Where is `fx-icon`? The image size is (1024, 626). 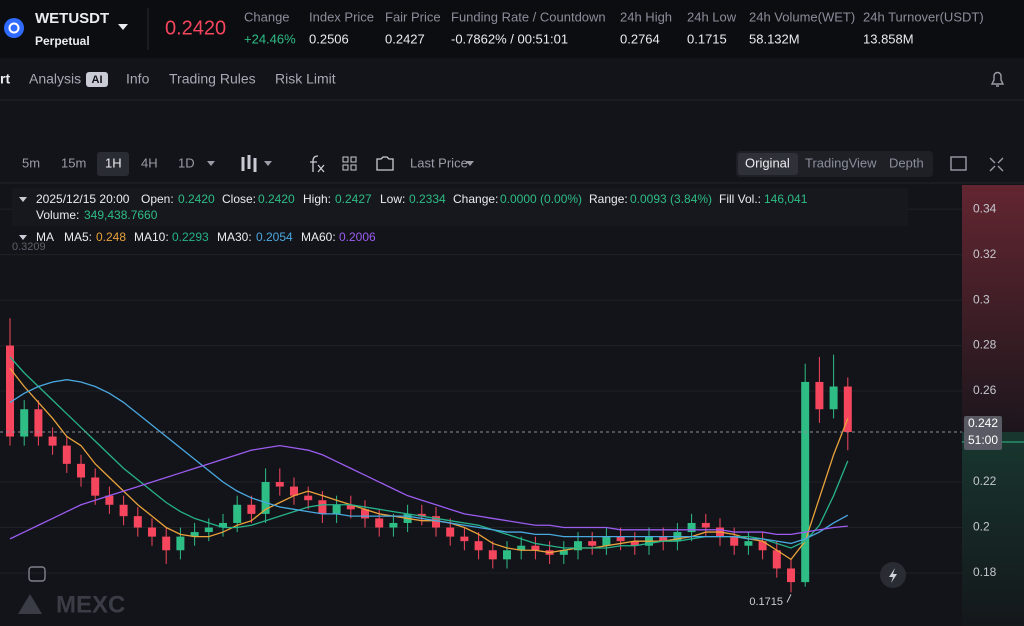 fx-icon is located at coordinates (317, 164).